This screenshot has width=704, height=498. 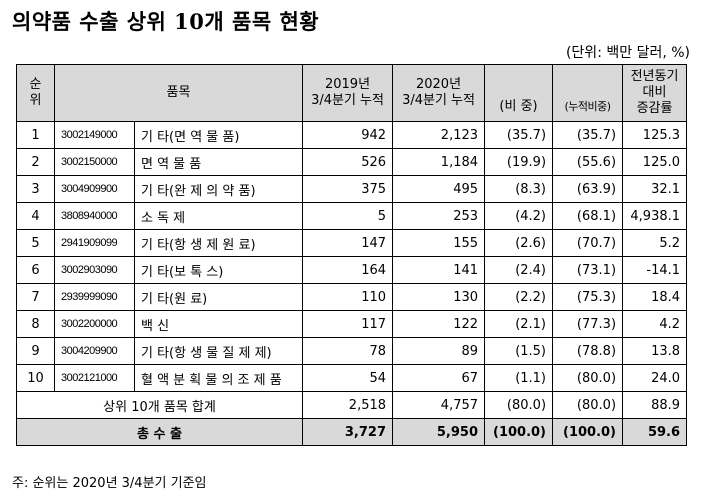 I want to click on item-name-cell: 혈 액 분 획 물 의 조 제 품, so click(x=218, y=378).